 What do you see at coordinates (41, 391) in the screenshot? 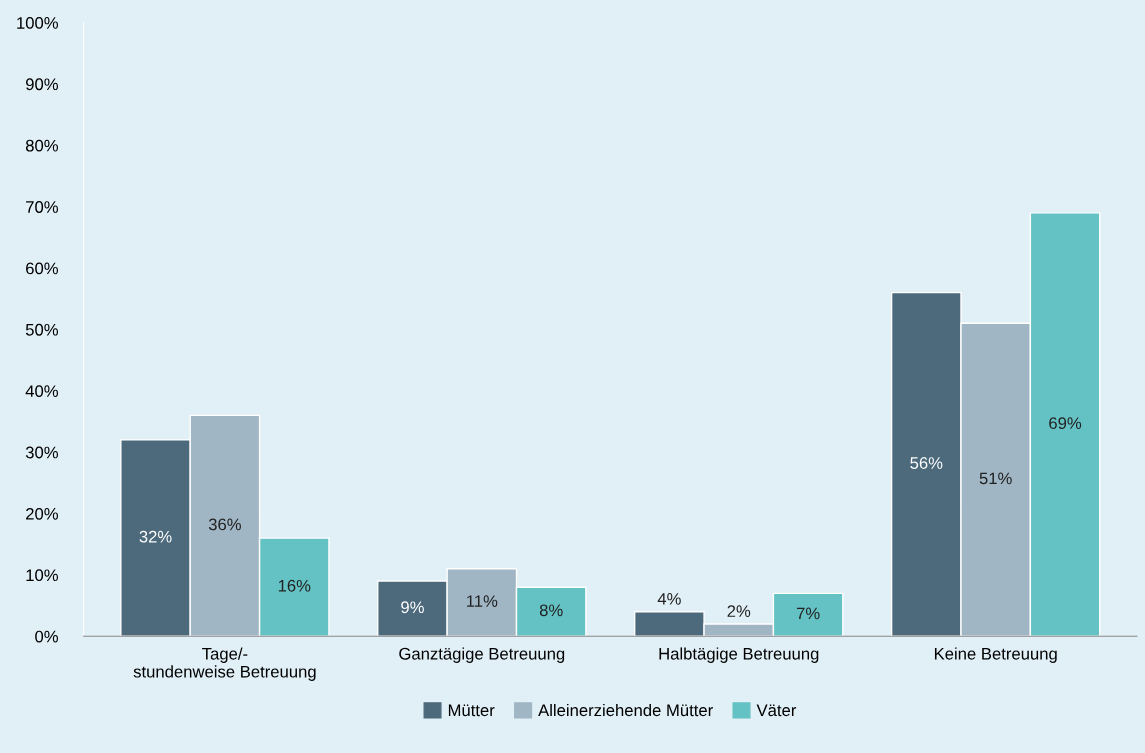
I see `y-tick-label: 40%` at bounding box center [41, 391].